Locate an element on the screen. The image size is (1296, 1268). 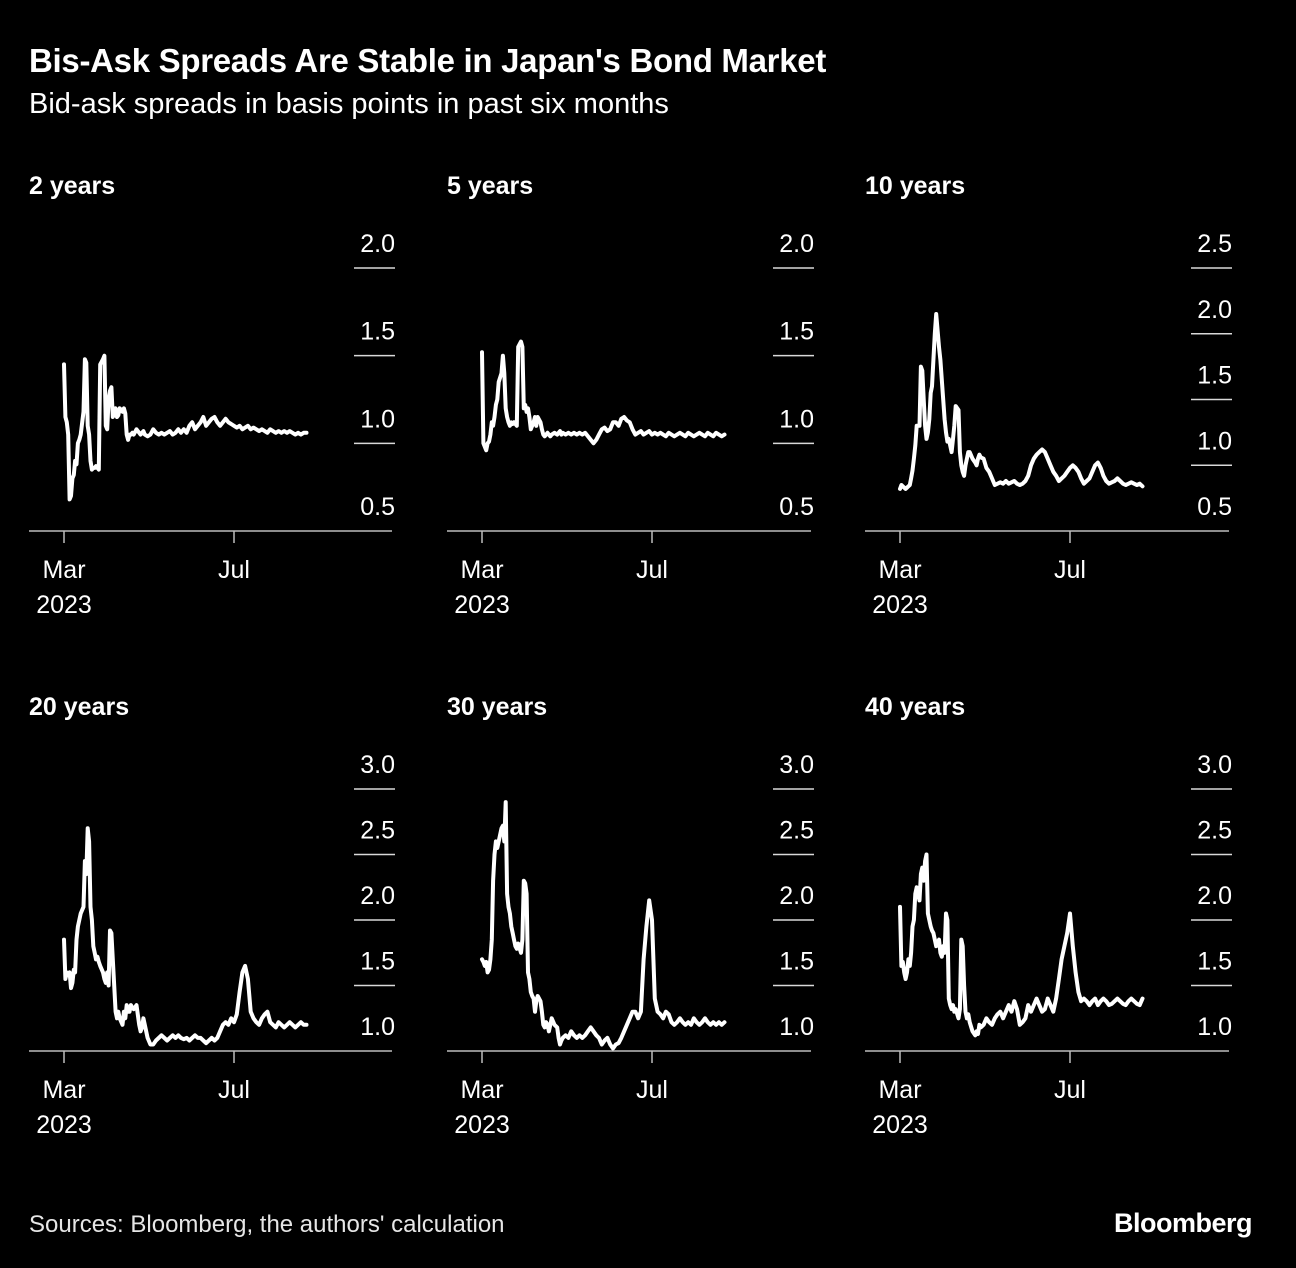
x-tick-label-2y-1: Jul is located at coordinates (234, 570).